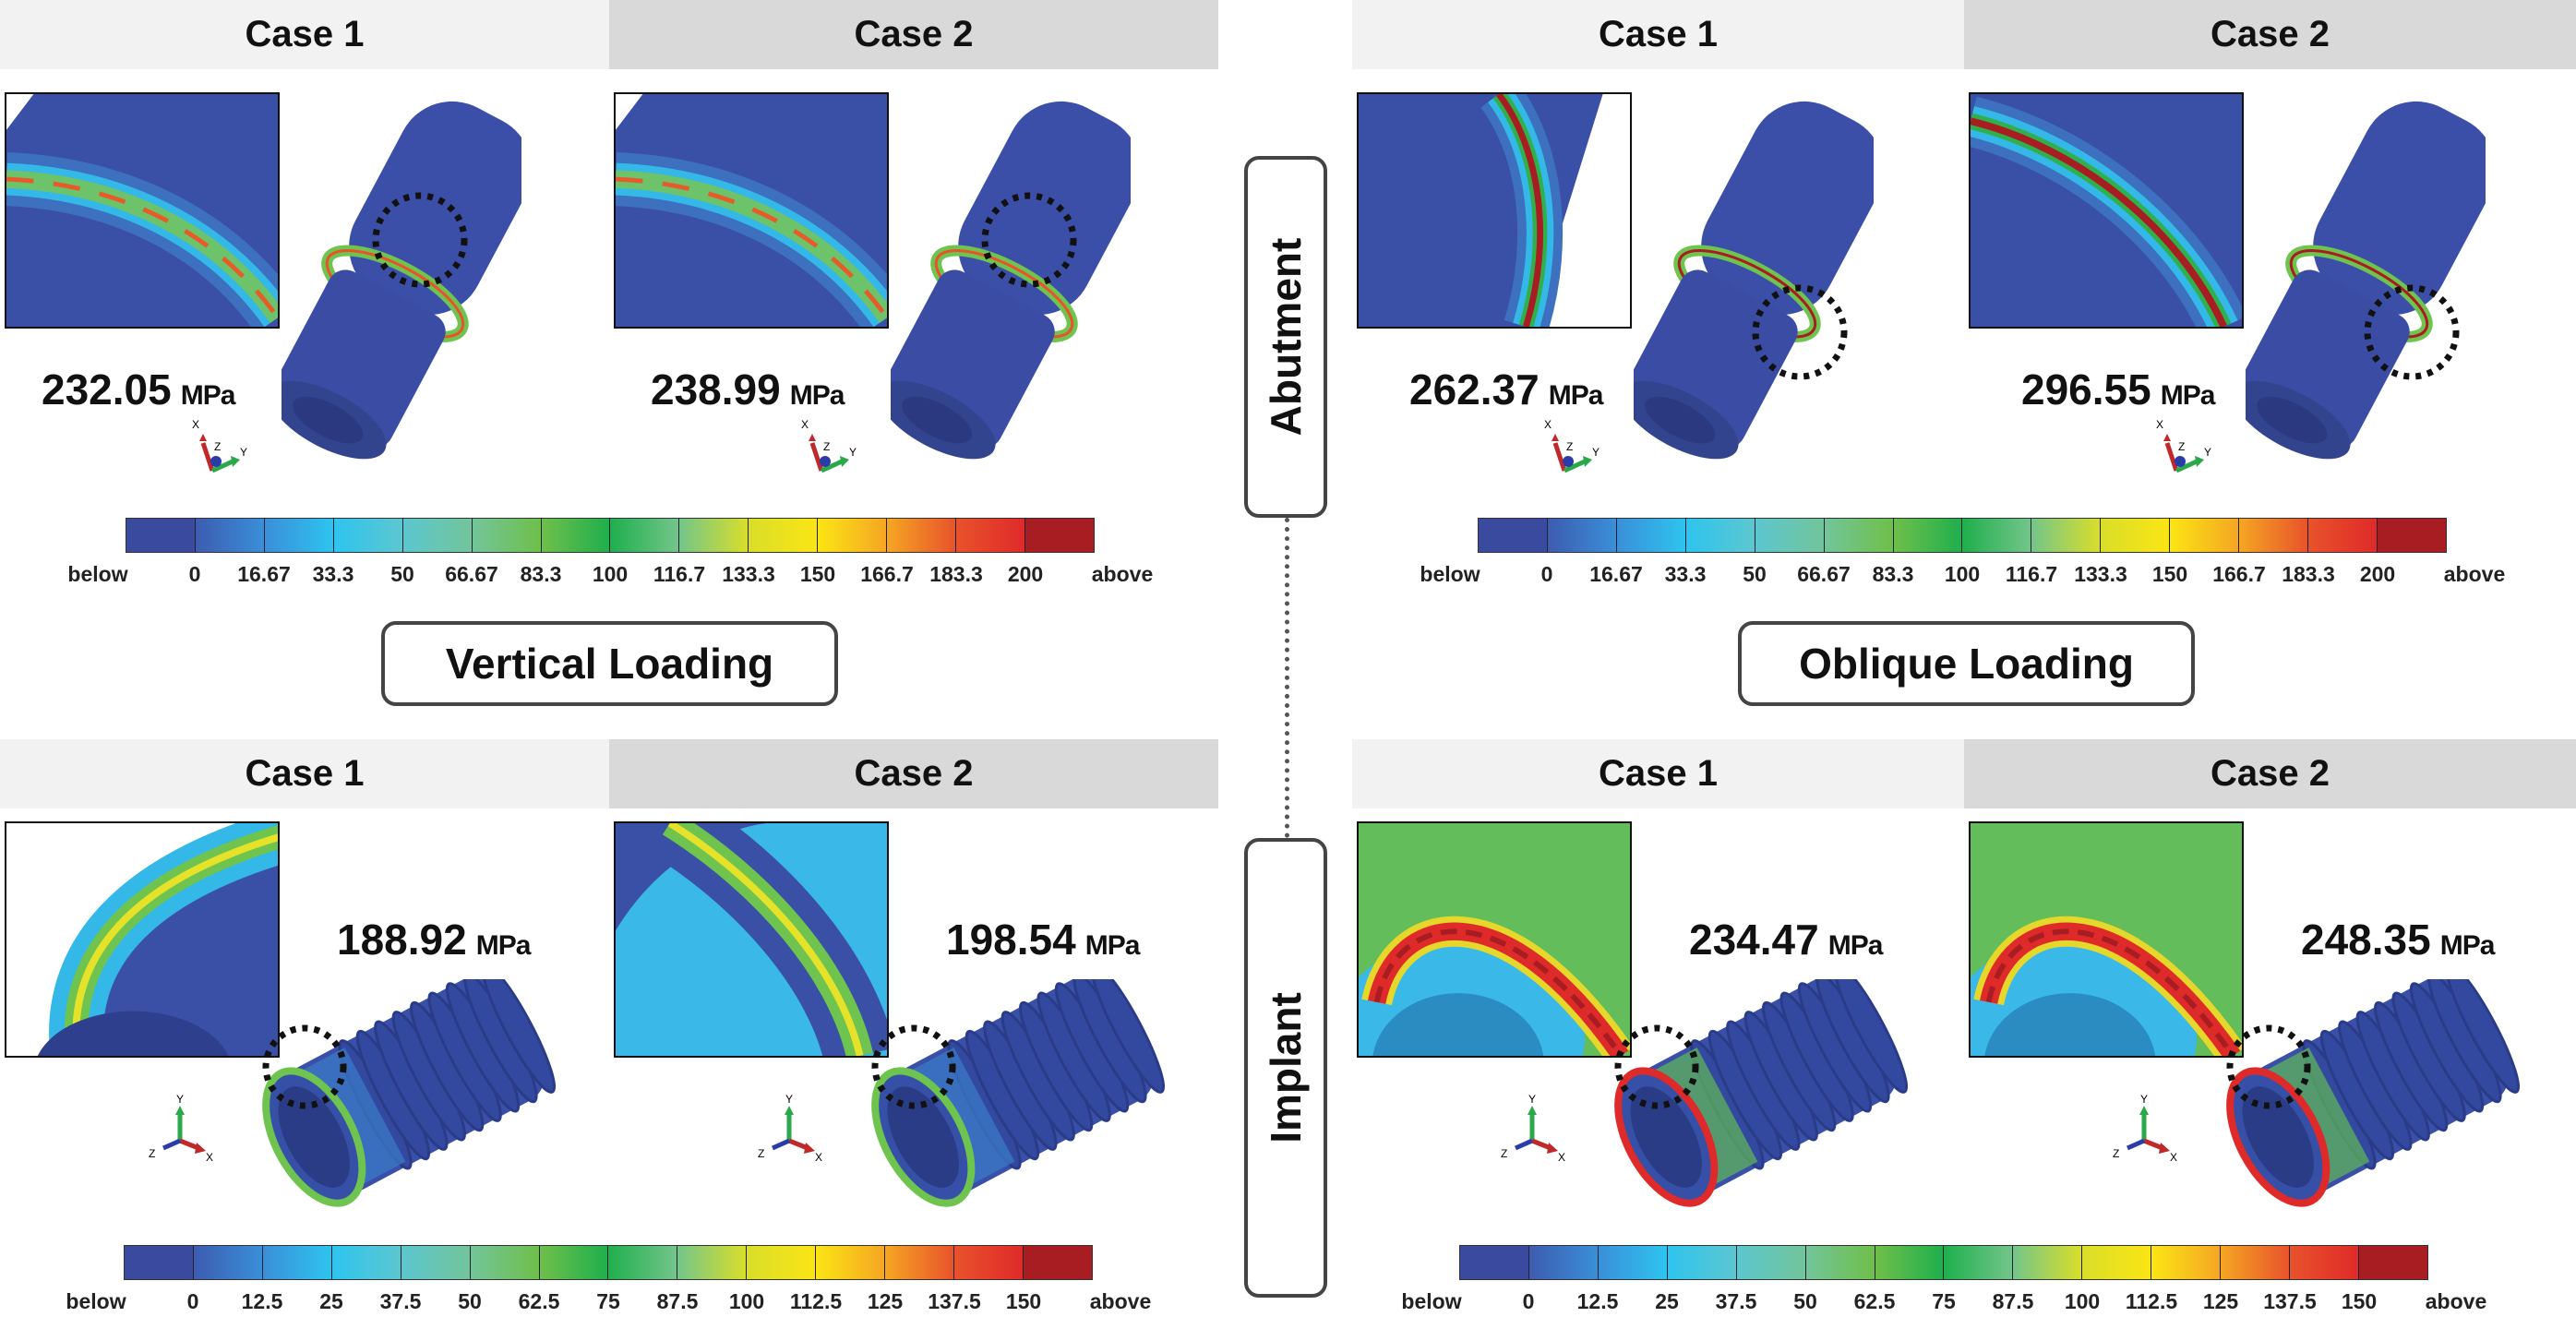  Describe the element at coordinates (1122, 574) in the screenshot. I see `colorbar-tick-label: above` at that location.